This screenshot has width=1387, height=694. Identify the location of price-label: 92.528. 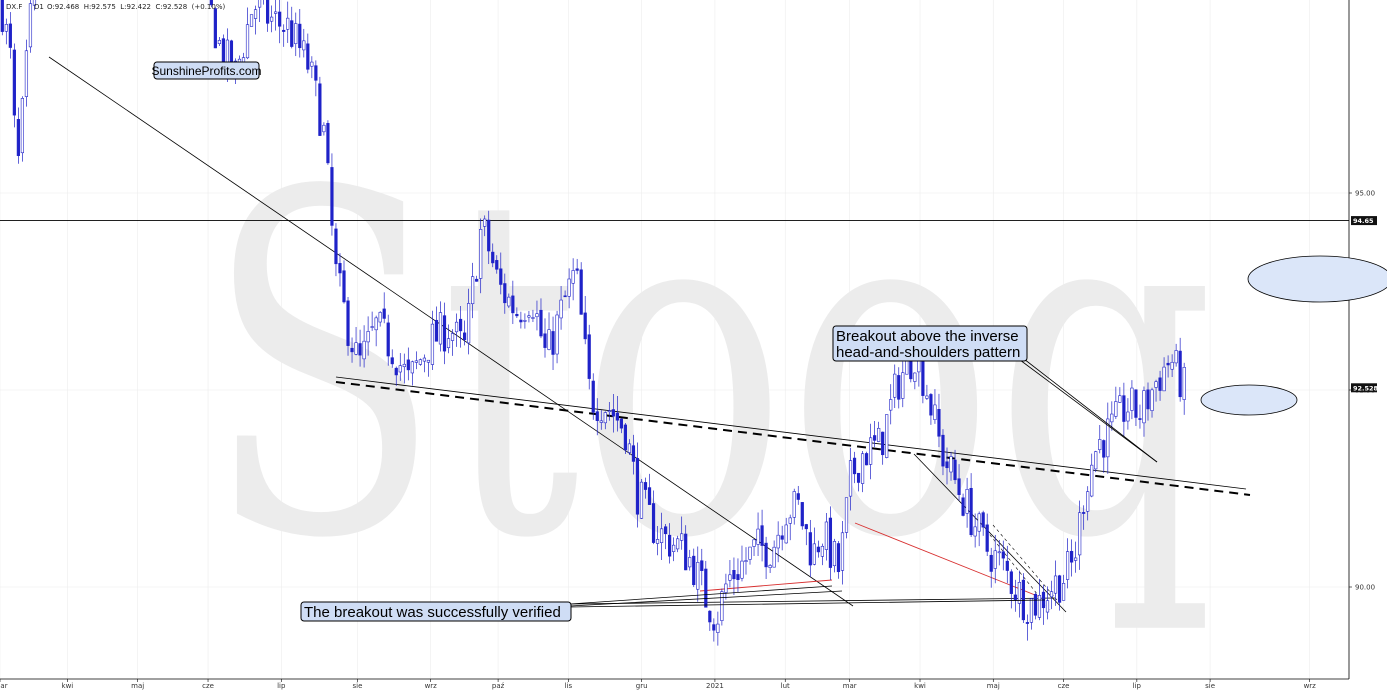
(1366, 388).